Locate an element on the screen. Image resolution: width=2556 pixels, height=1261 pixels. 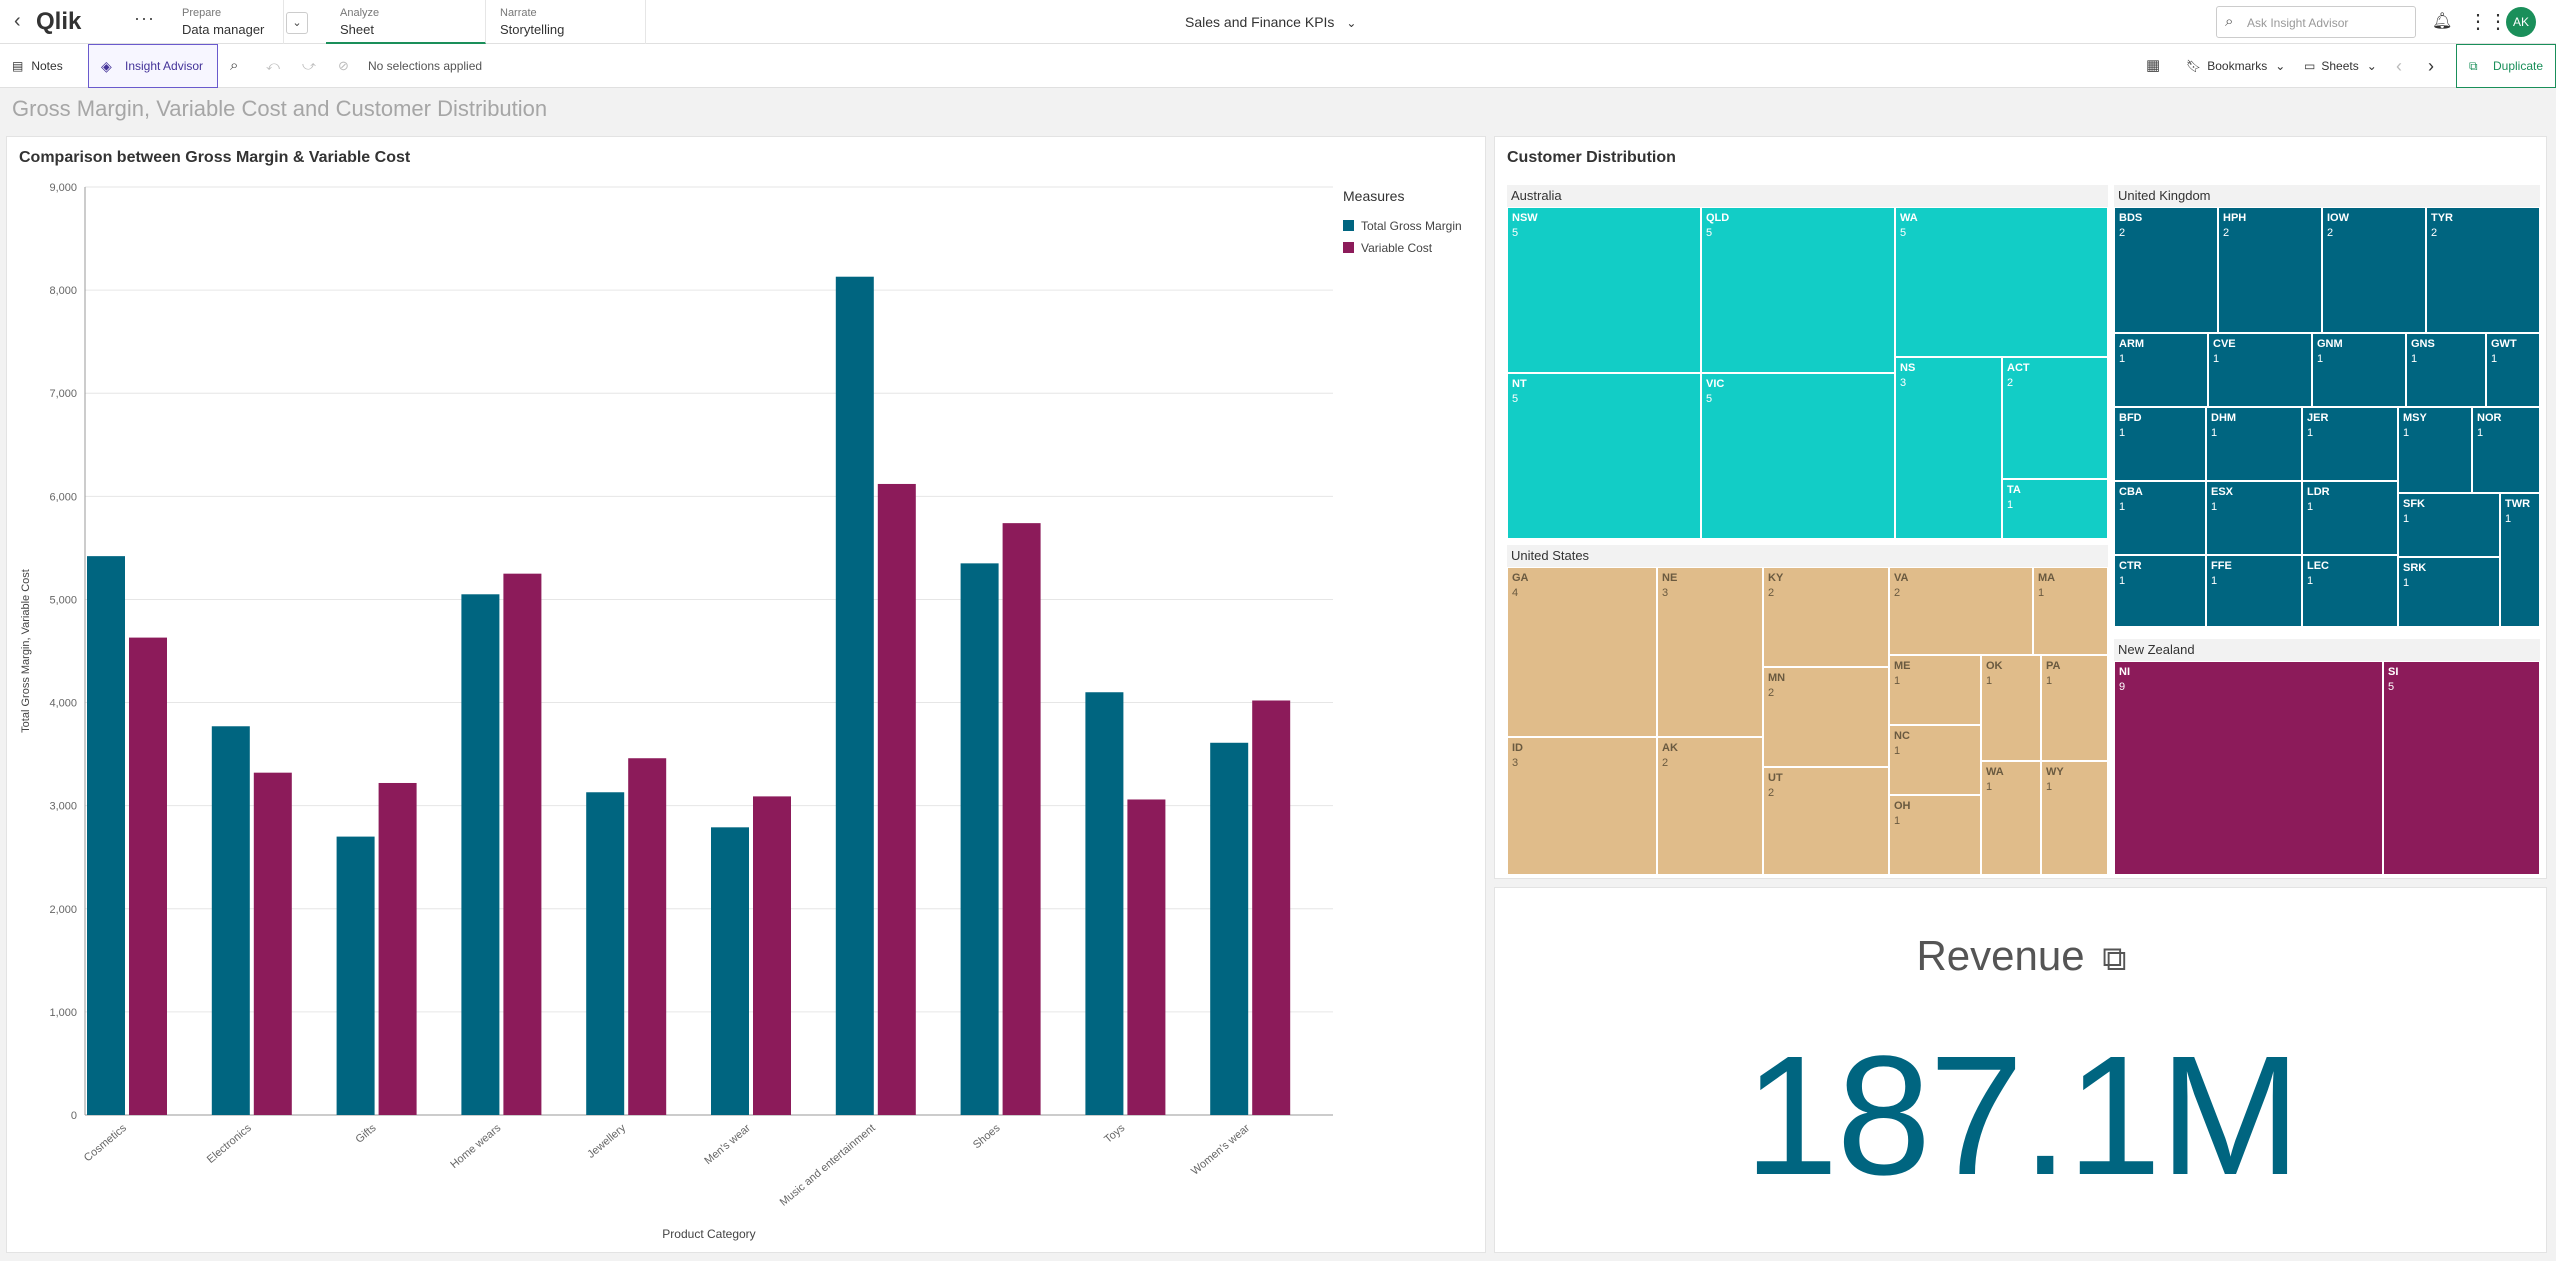
treemap-cell: NI 9 is located at coordinates (2248, 768).